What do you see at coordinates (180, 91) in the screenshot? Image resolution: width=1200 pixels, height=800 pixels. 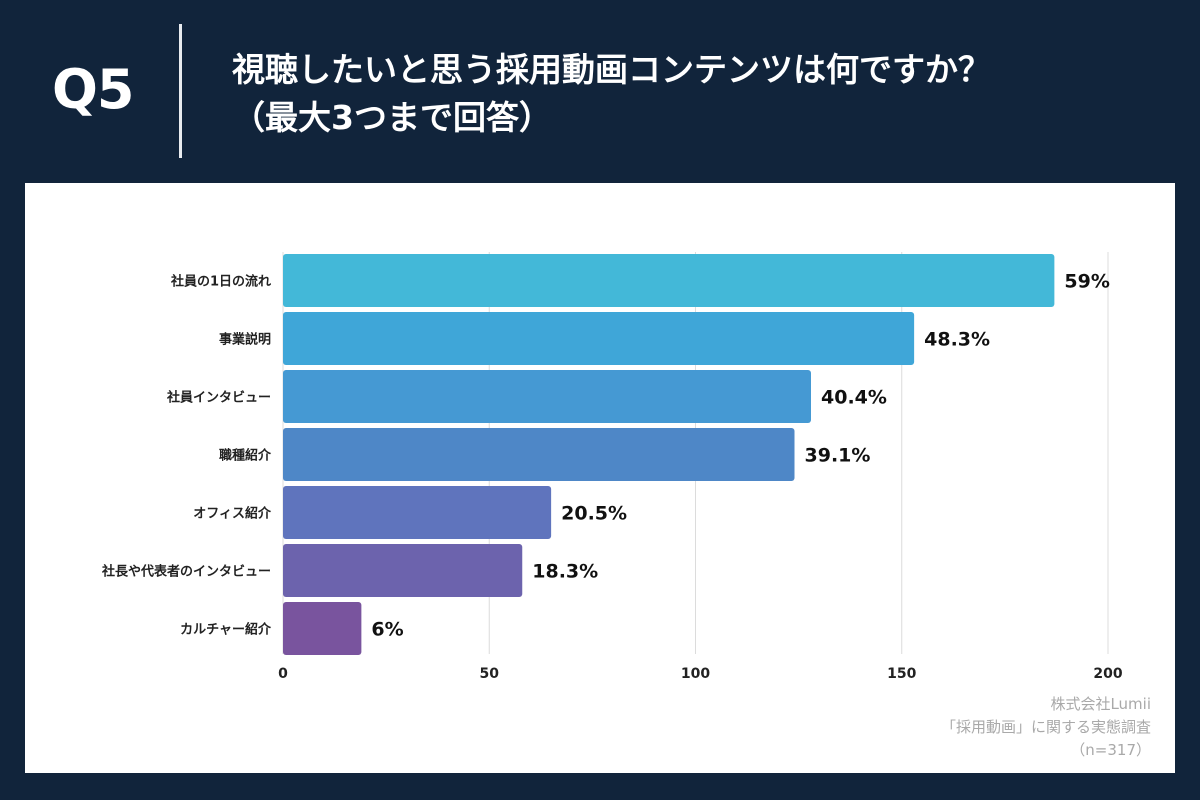 I see `header-divider` at bounding box center [180, 91].